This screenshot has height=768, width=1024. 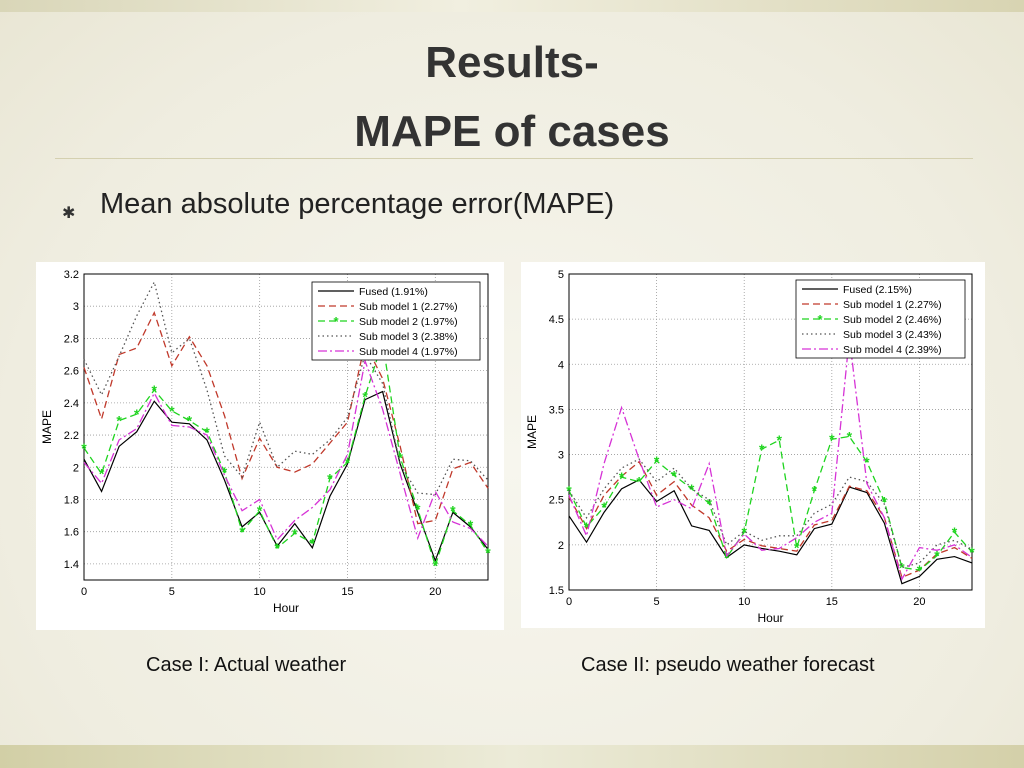 I want to click on chart1-y-tick-label: 2, so click(x=76, y=468).